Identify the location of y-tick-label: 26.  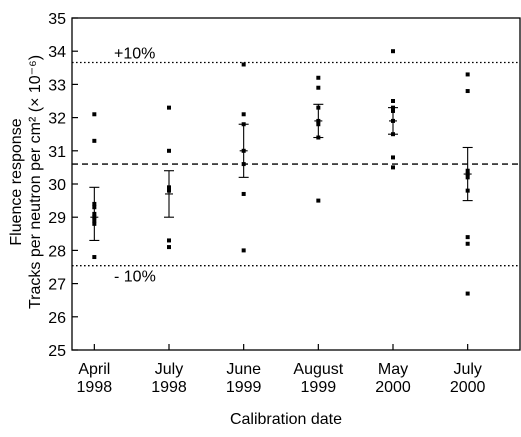
(57, 318).